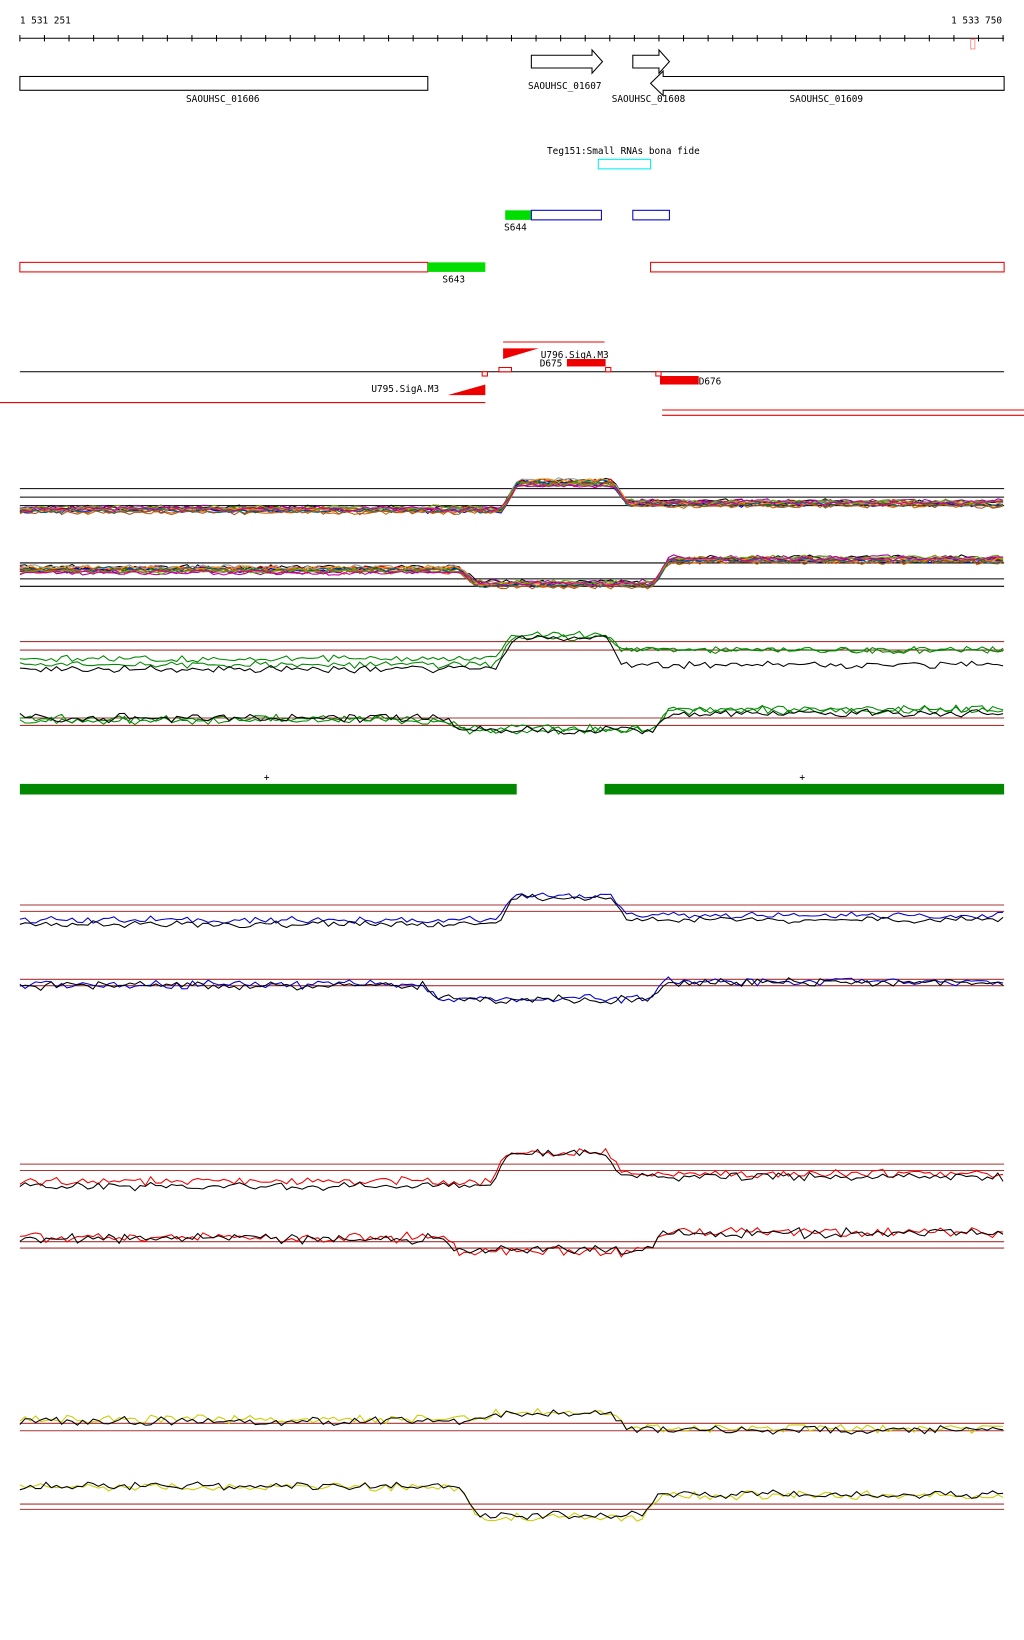 This screenshot has width=1024, height=1640. Describe the element at coordinates (405, 389) in the screenshot. I see `promoter-label: U795.SigA.M3` at that location.